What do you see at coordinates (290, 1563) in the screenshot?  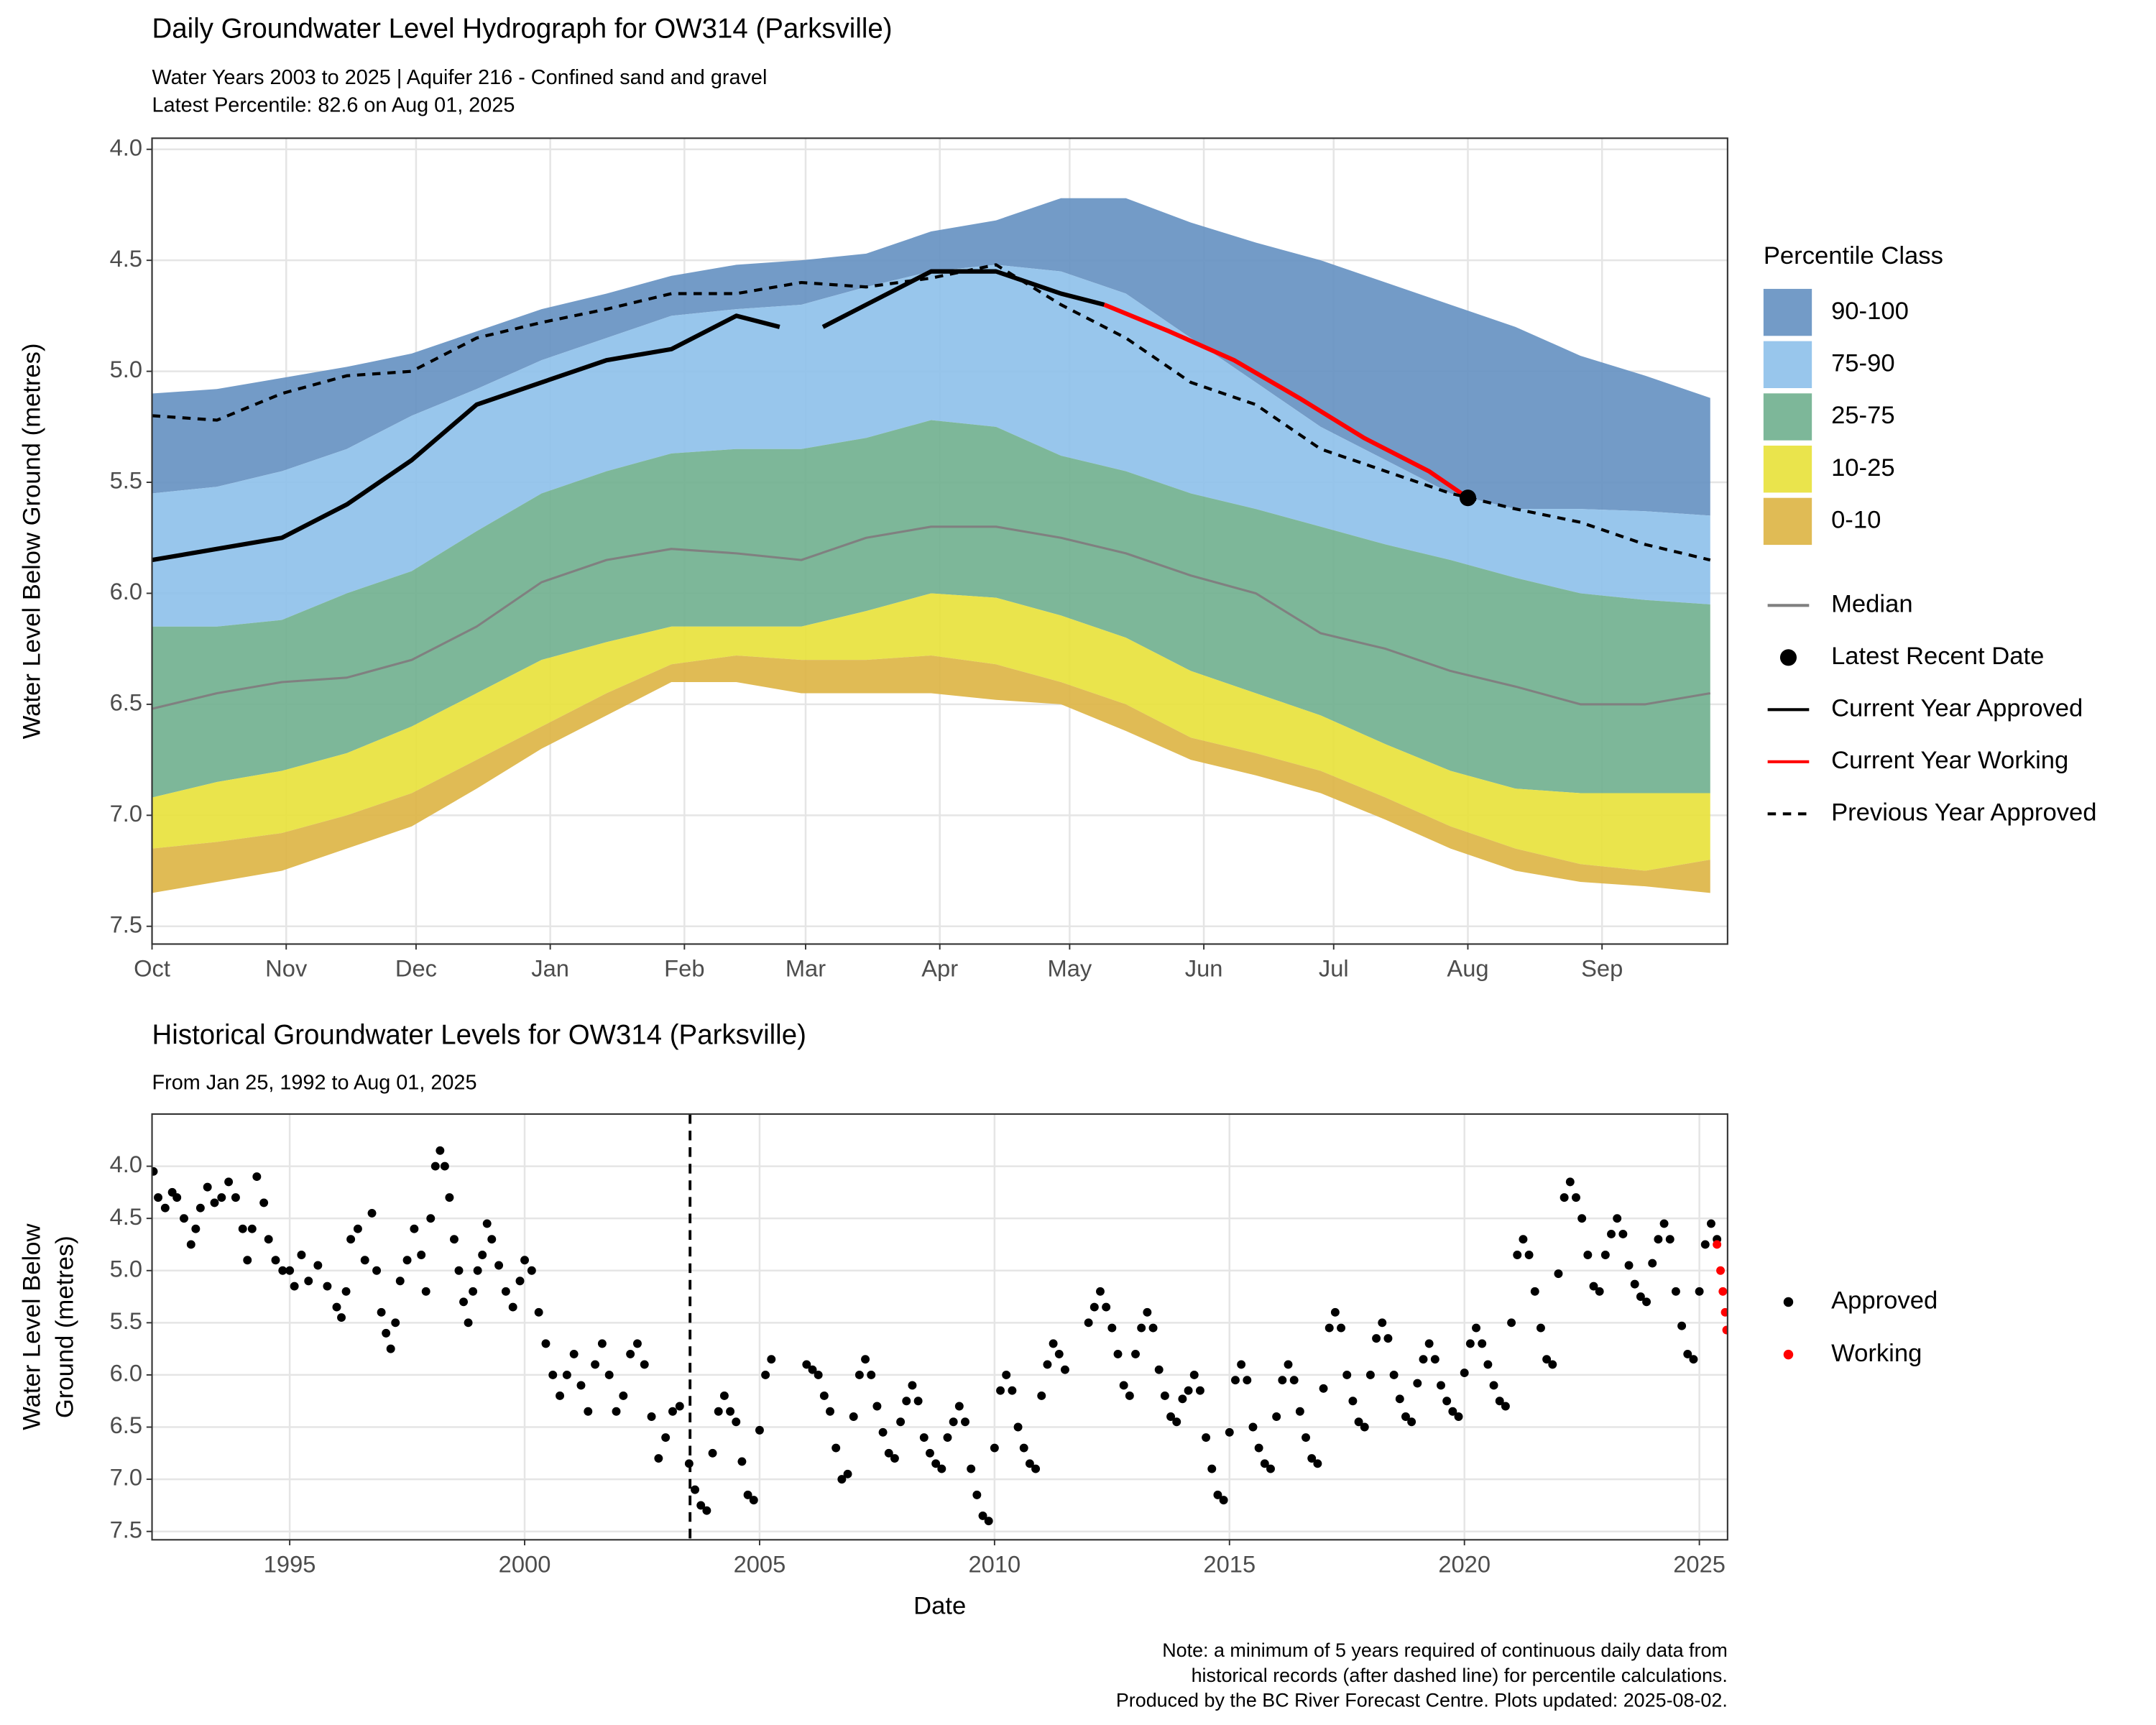 I see `x-tick-label: 1995` at bounding box center [290, 1563].